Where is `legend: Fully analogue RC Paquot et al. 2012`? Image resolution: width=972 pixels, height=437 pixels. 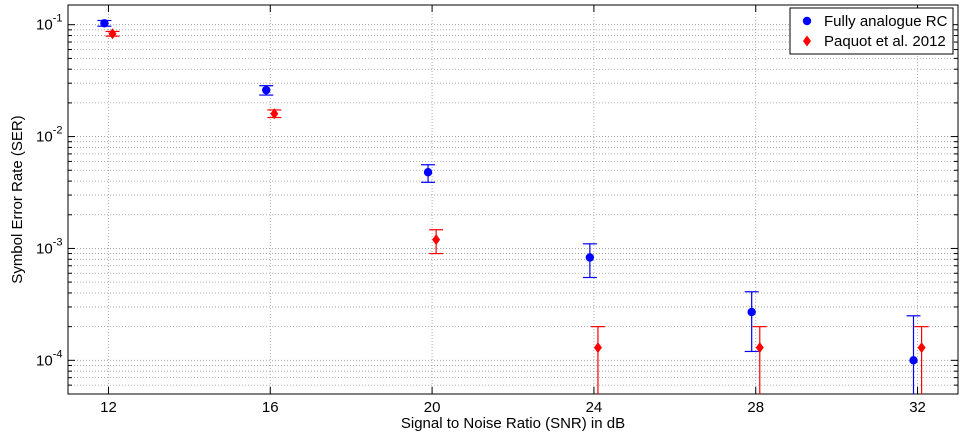 legend: Fully analogue RC Paquot et al. 2012 is located at coordinates (871, 31).